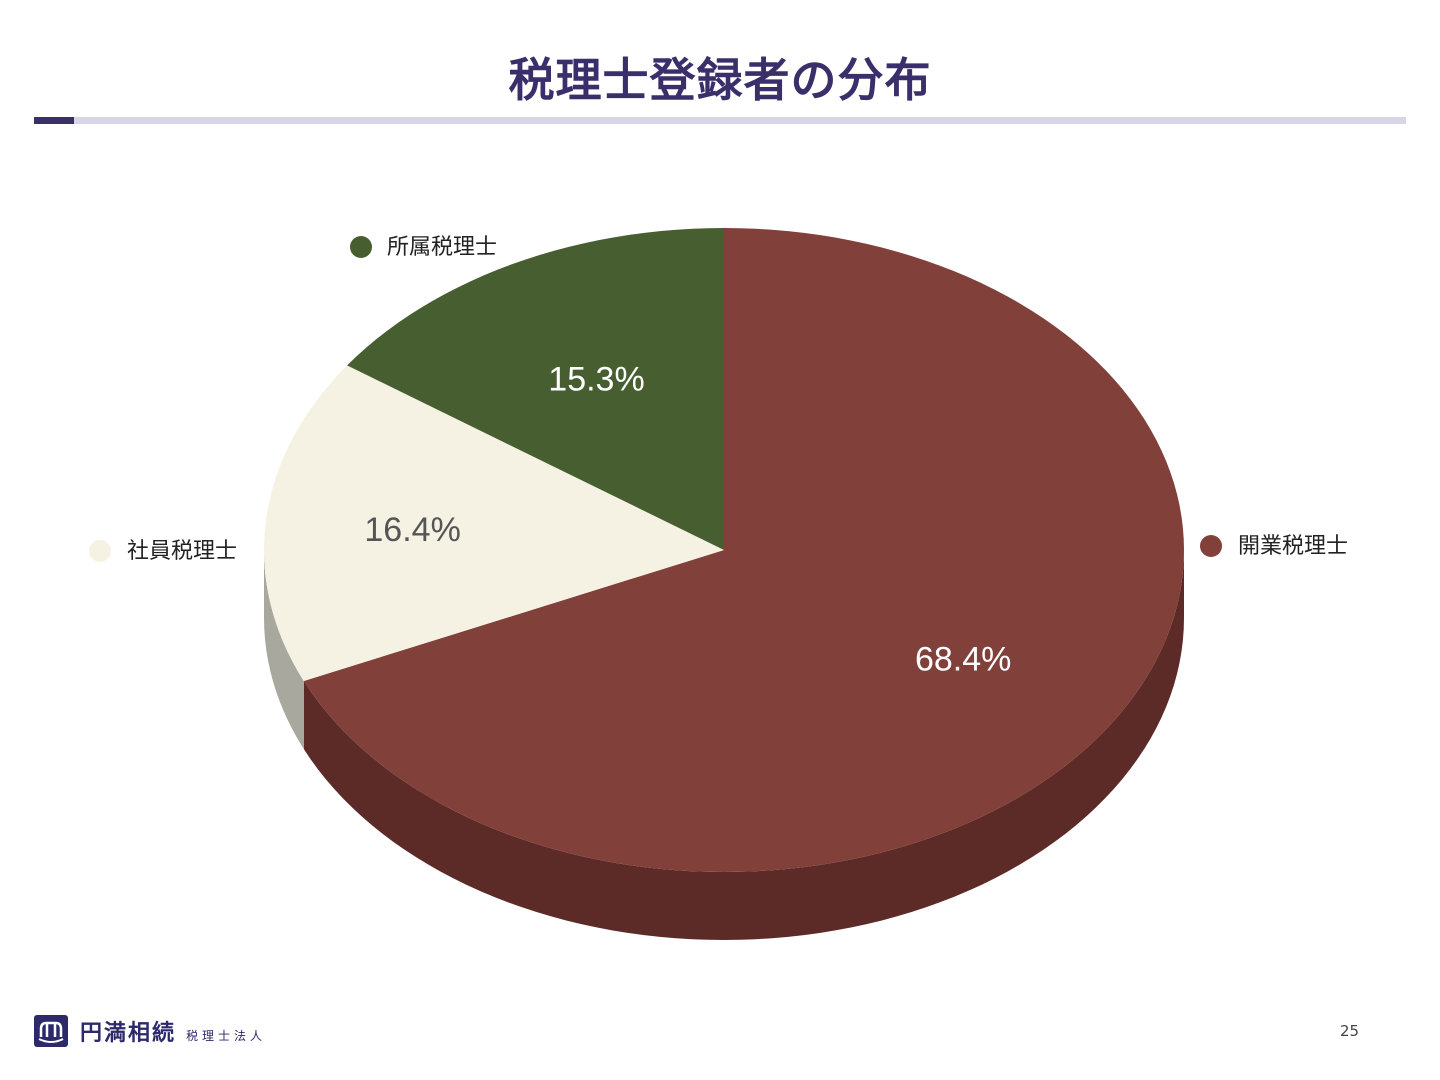 Image resolution: width=1440 pixels, height=1080 pixels. I want to click on slice-value-label: 15.3%, so click(596, 380).